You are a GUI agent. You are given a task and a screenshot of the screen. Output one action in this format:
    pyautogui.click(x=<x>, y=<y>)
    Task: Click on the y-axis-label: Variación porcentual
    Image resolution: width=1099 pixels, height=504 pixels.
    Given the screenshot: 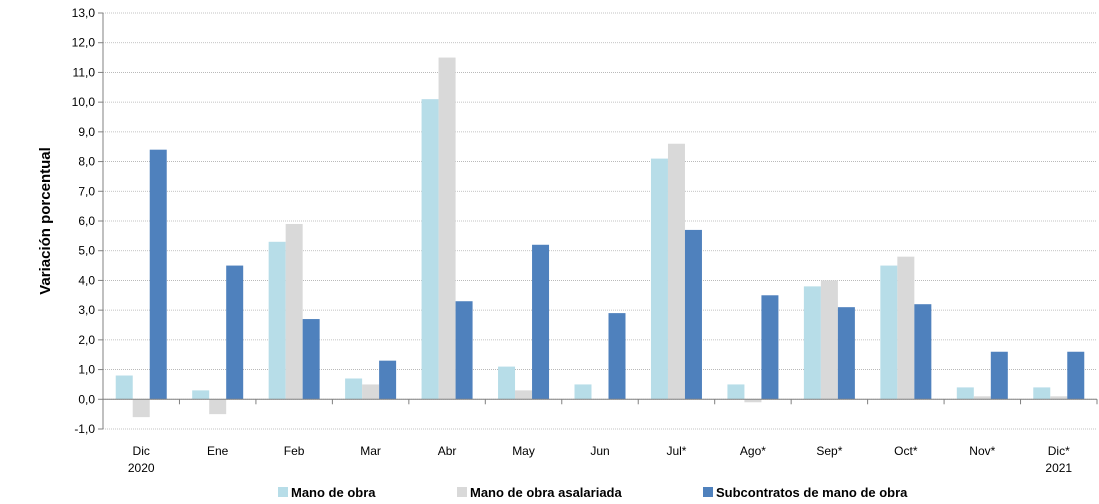 What is the action you would take?
    pyautogui.click(x=45, y=221)
    